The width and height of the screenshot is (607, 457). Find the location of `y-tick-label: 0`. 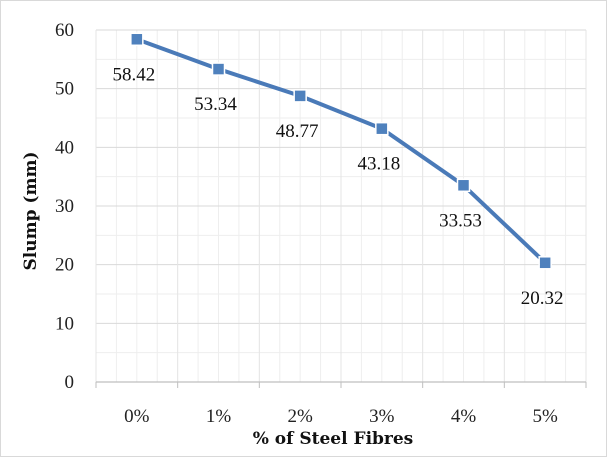

y-tick-label: 0 is located at coordinates (70, 382).